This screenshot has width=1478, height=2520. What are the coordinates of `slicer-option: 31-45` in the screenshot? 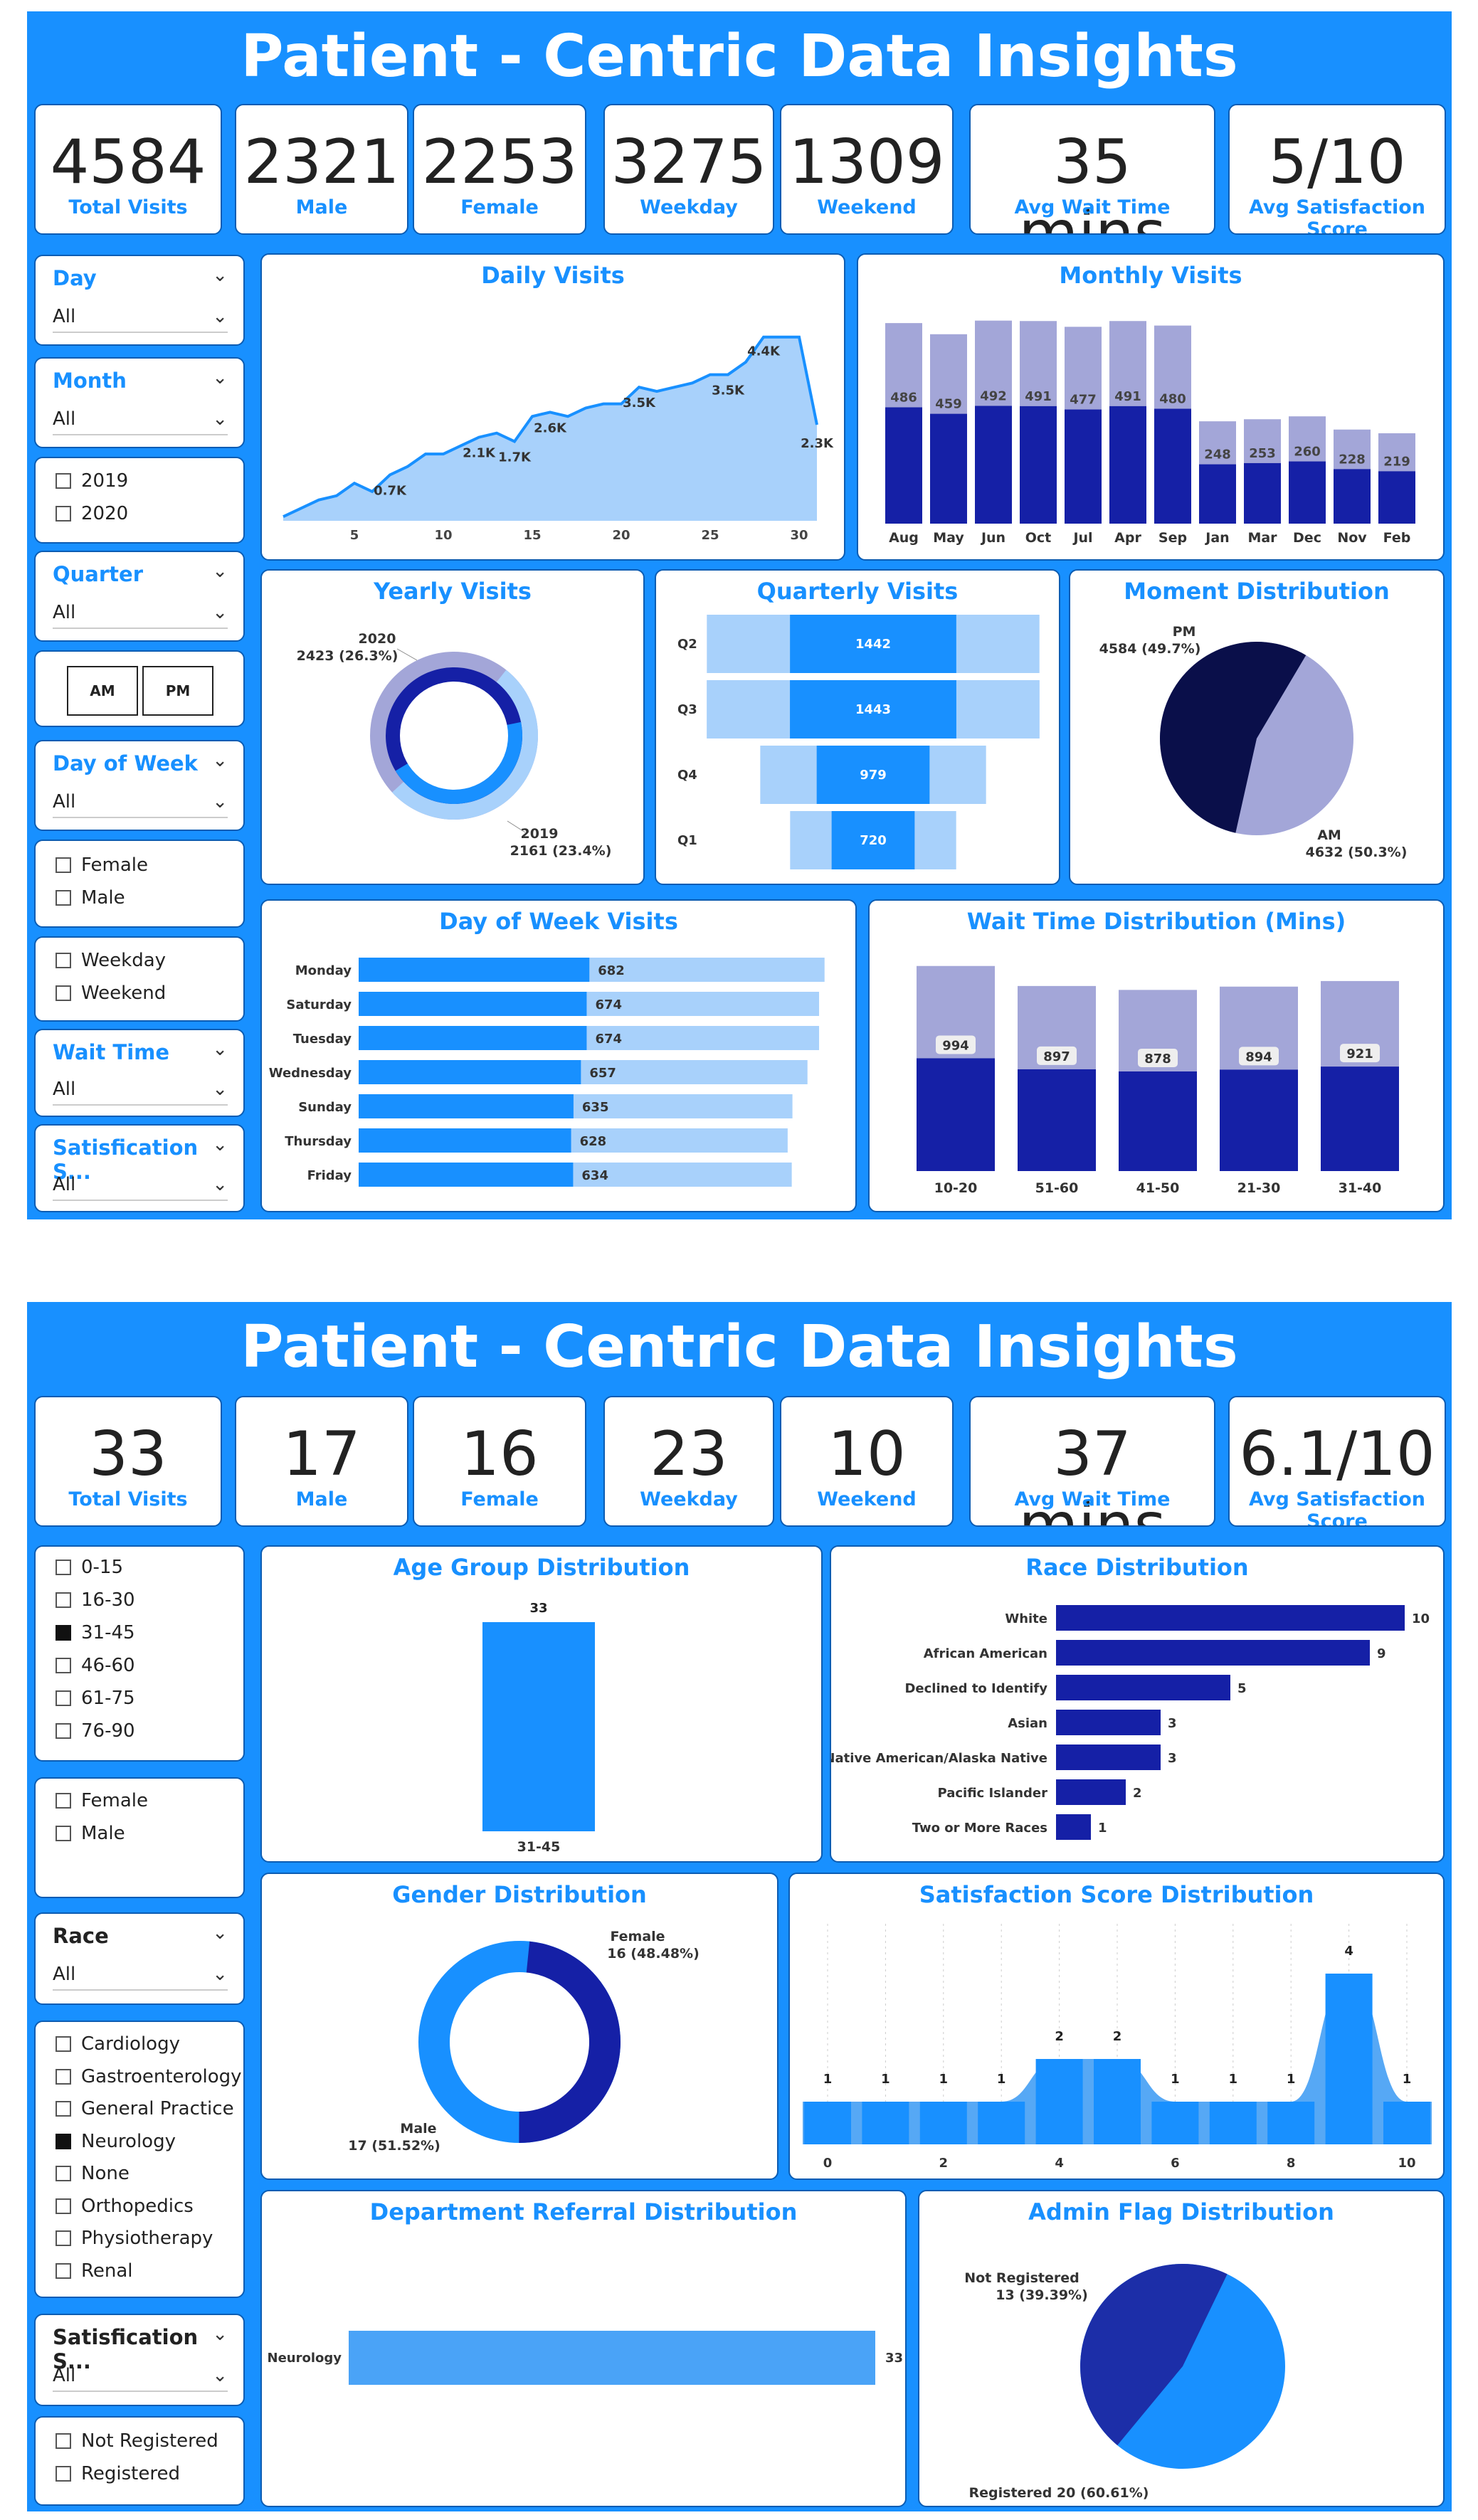 It's located at (95, 1633).